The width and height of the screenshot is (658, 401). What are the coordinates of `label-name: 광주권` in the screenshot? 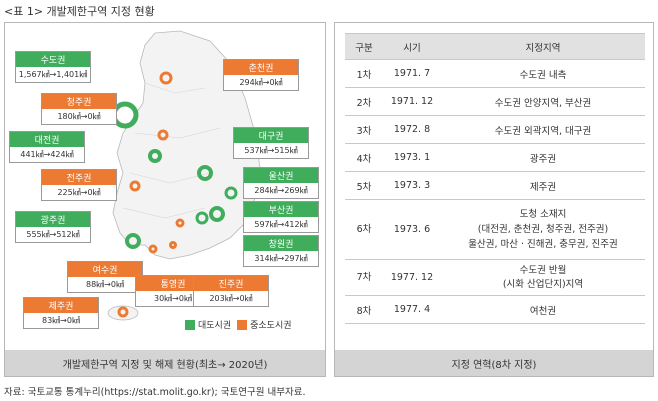 It's located at (53, 219).